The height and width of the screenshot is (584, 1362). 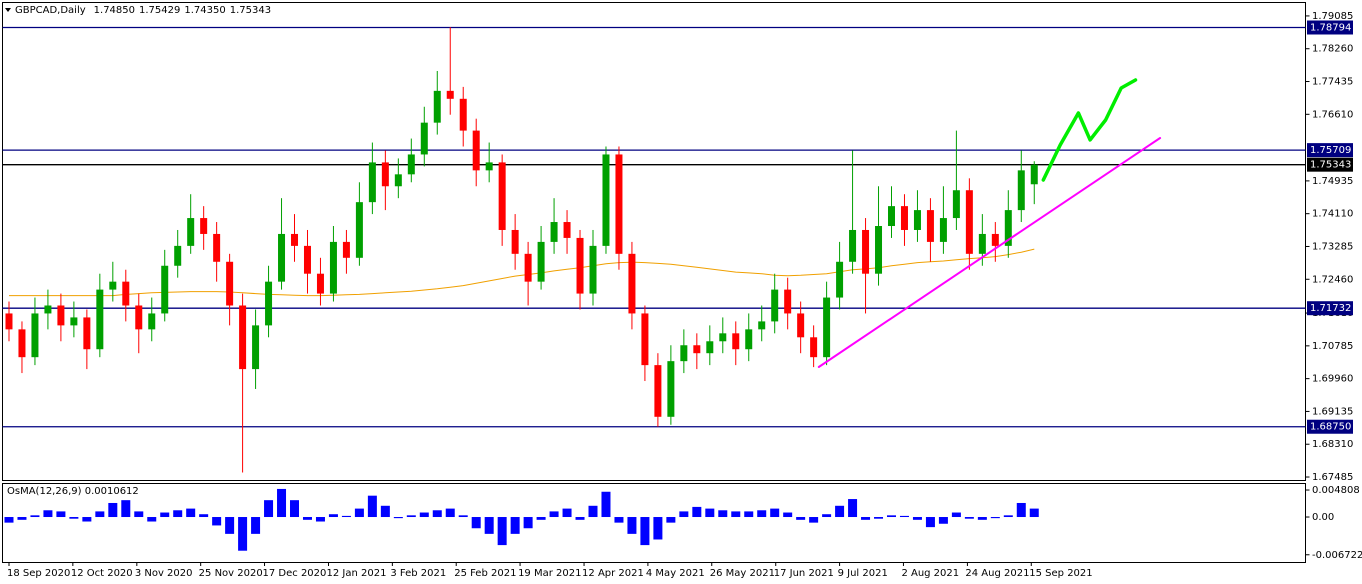 I want to click on level-label: 1.75709, so click(x=1330, y=150).